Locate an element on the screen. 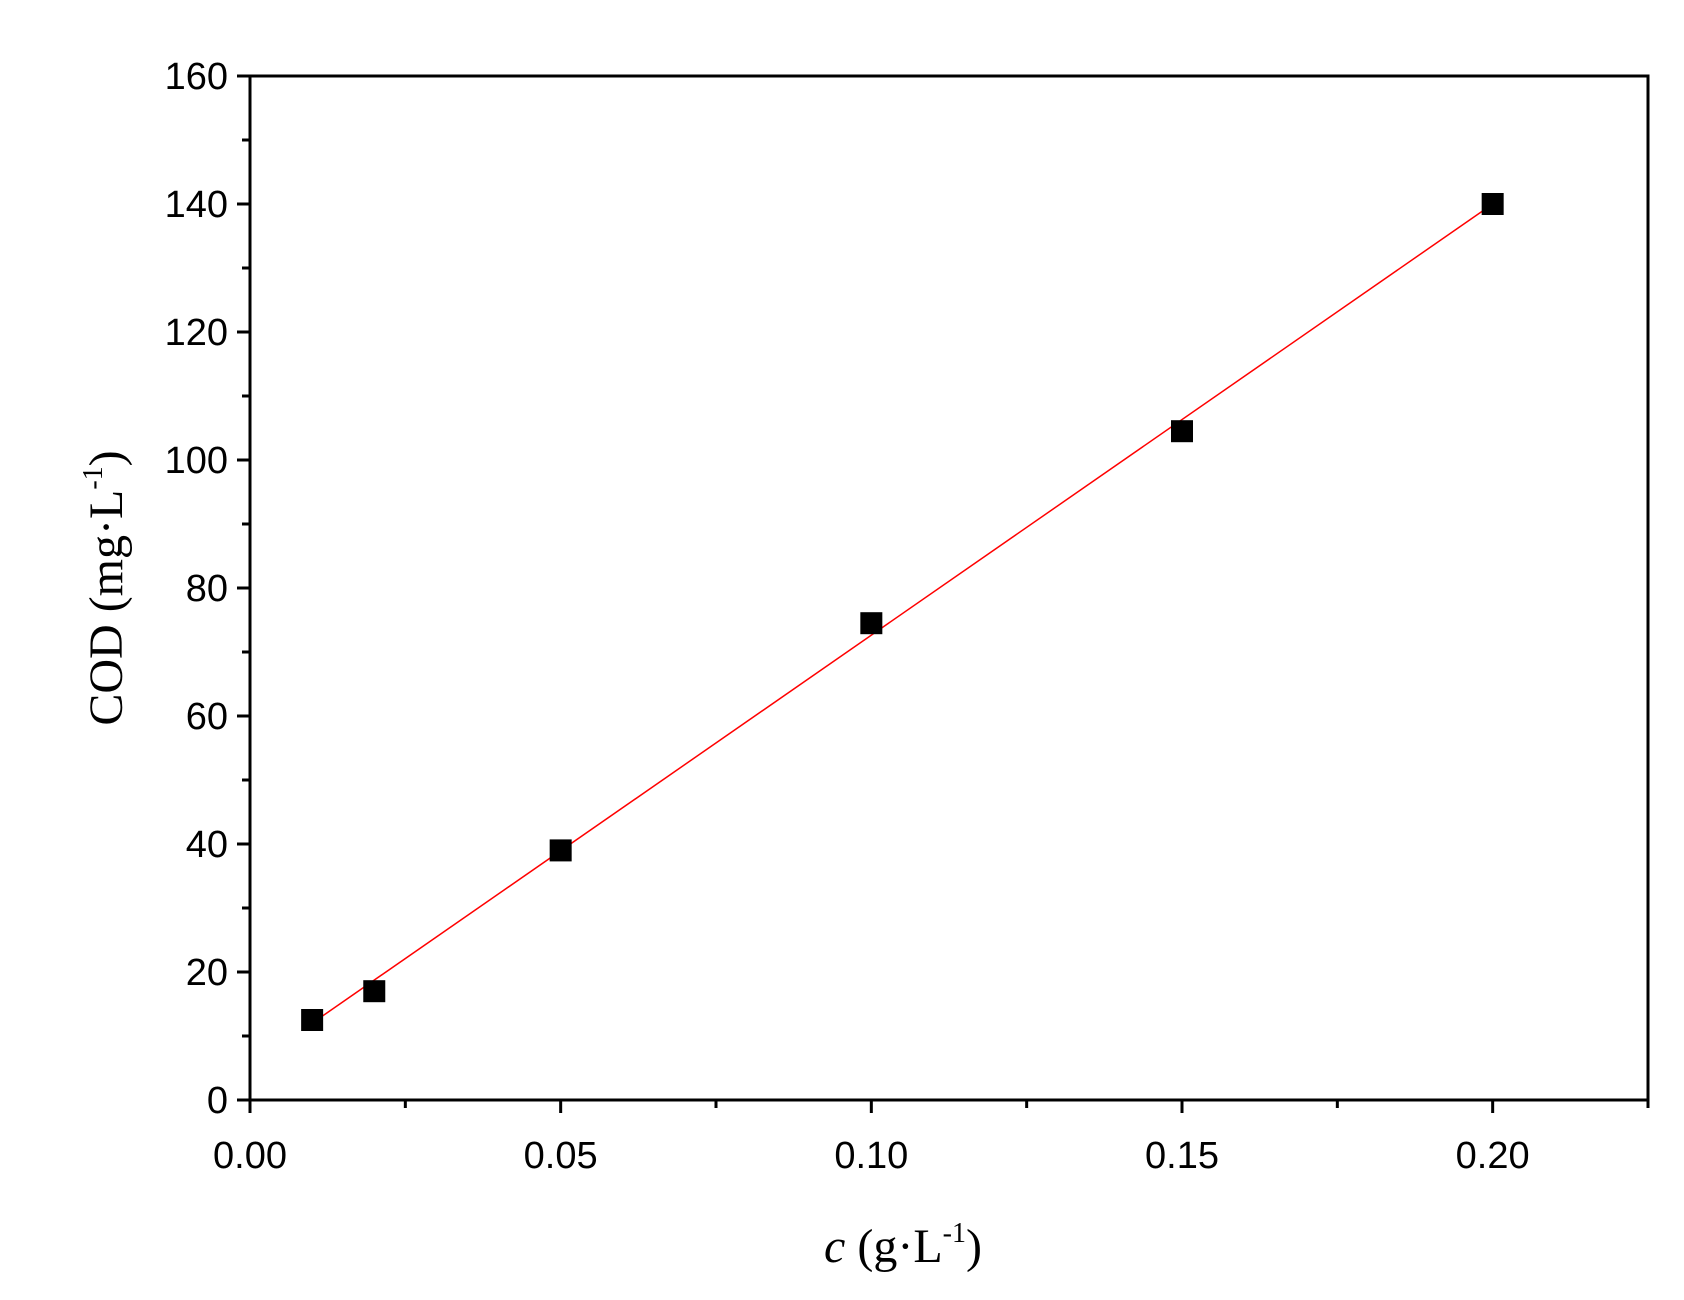 The image size is (1684, 1300). y-axis-tick-labels: 0 20 40 60 80 100 120 140 160 is located at coordinates (196, 589).